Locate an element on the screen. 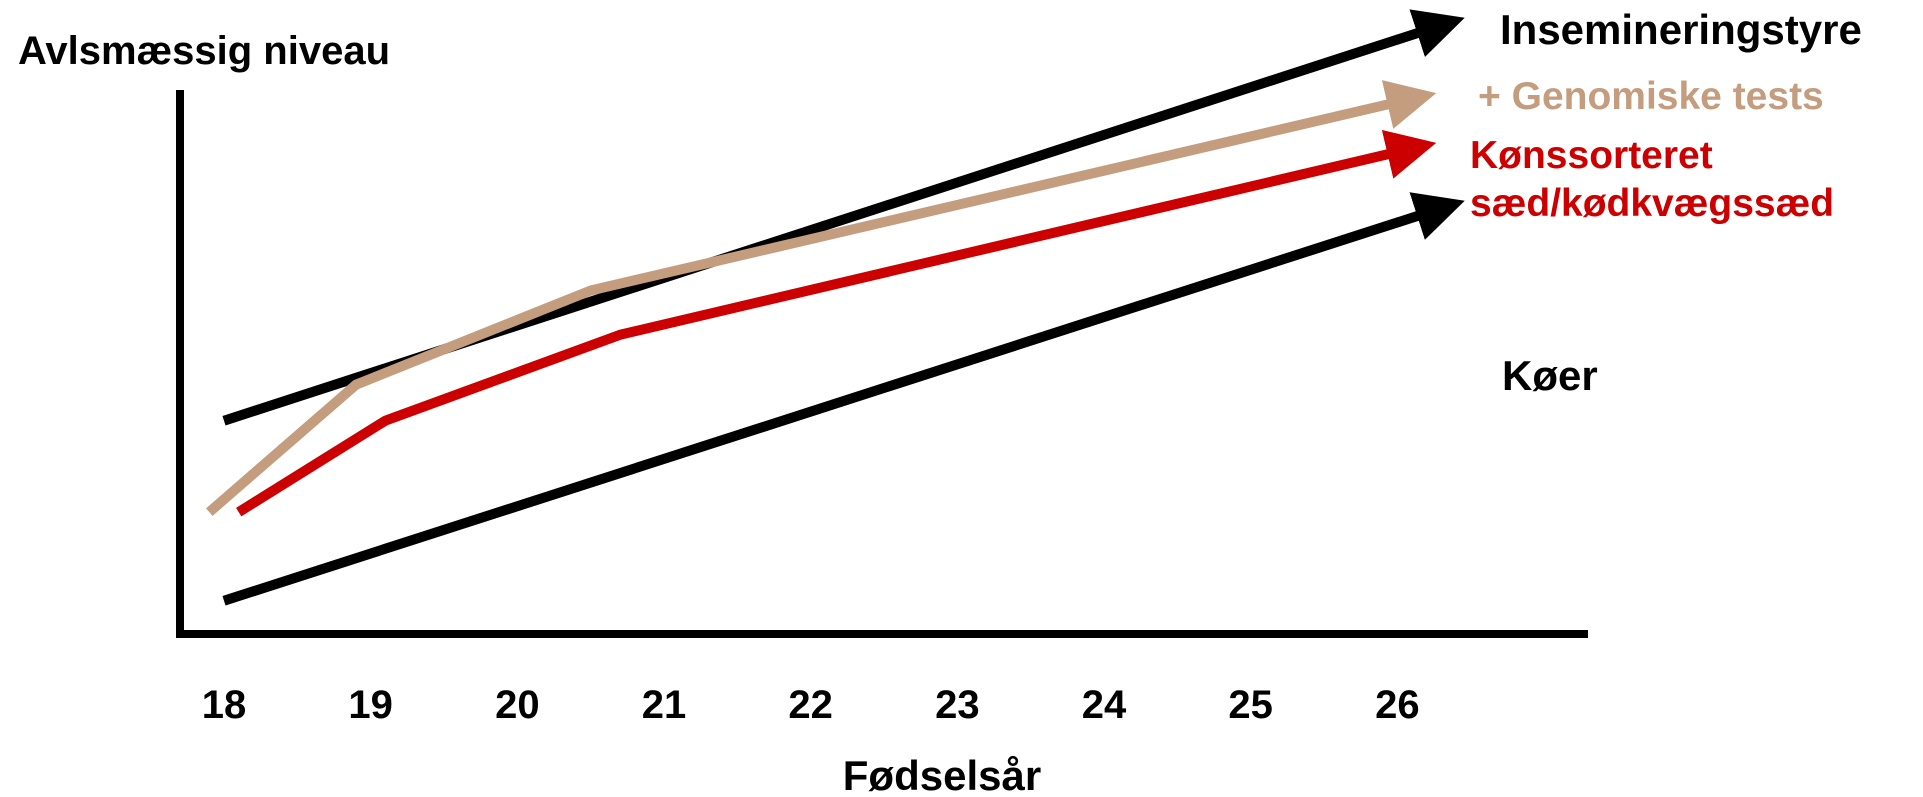  x-tick-label-18: 18 is located at coordinates (224, 705).